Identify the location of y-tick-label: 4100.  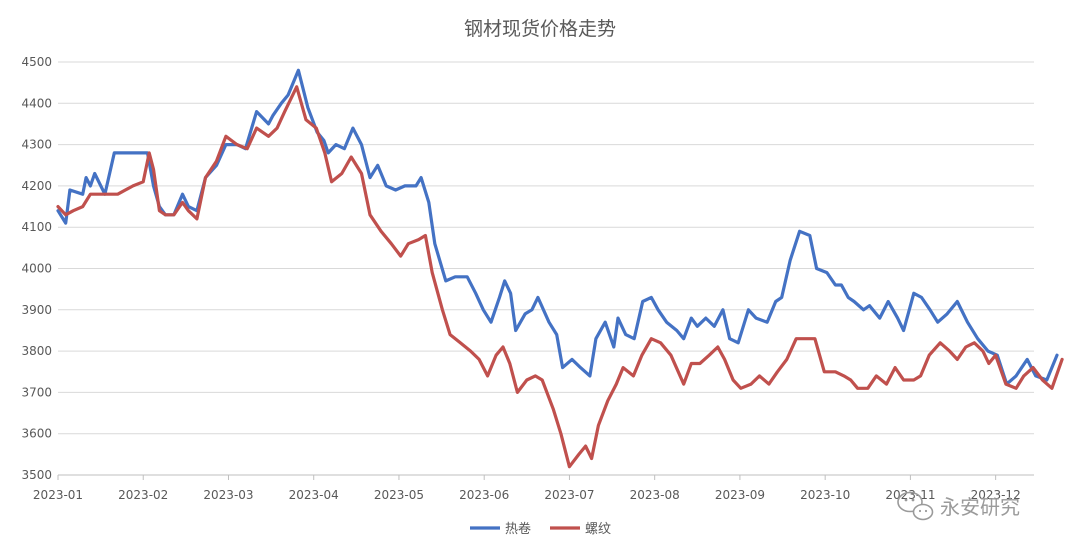
(36, 227).